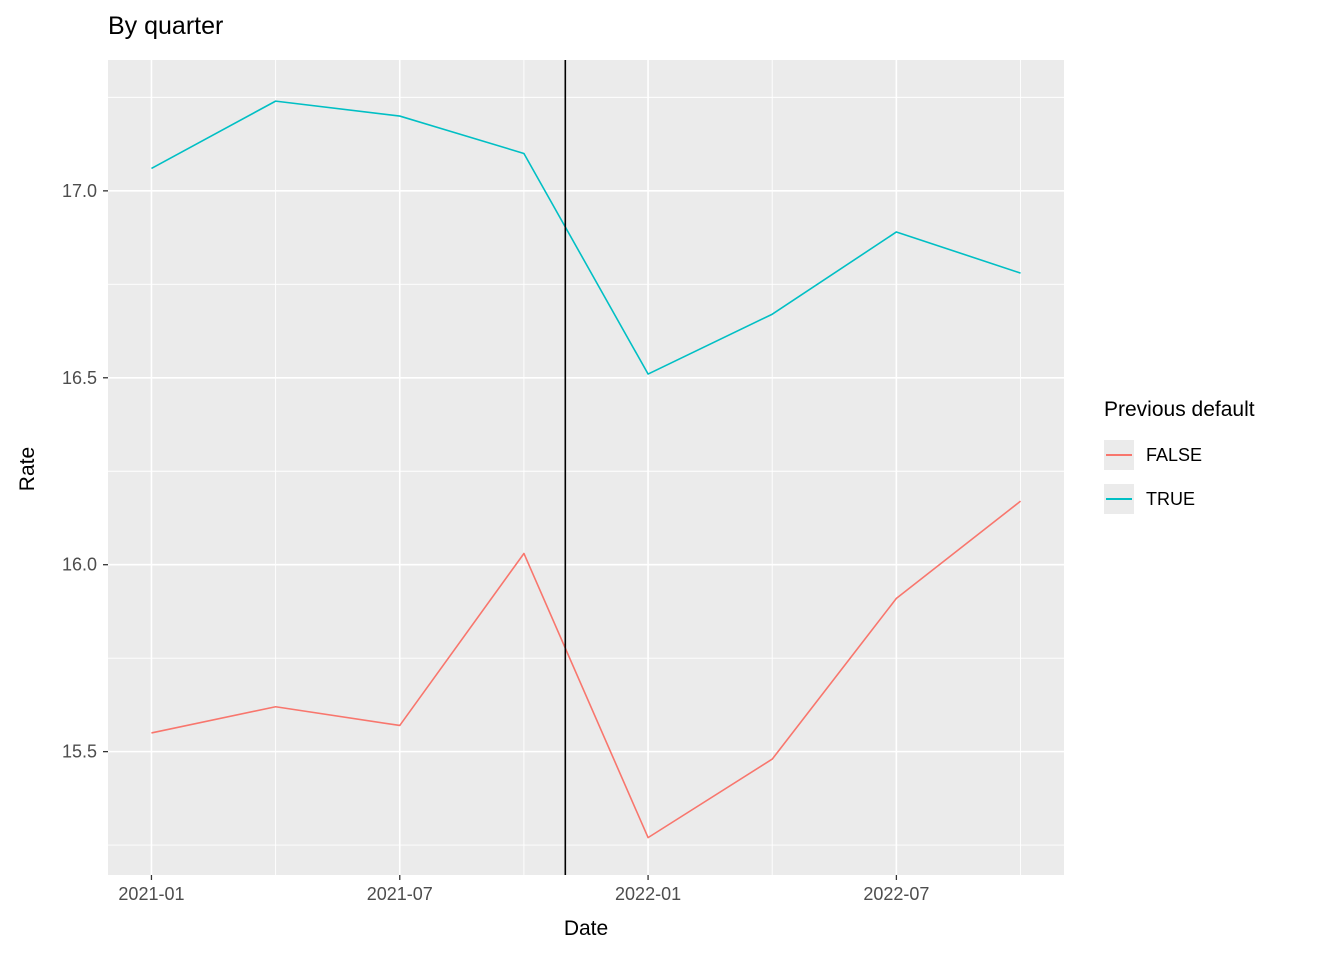 The image size is (1344, 960). Describe the element at coordinates (151, 894) in the screenshot. I see `x-tick-label: 2021-01` at that location.